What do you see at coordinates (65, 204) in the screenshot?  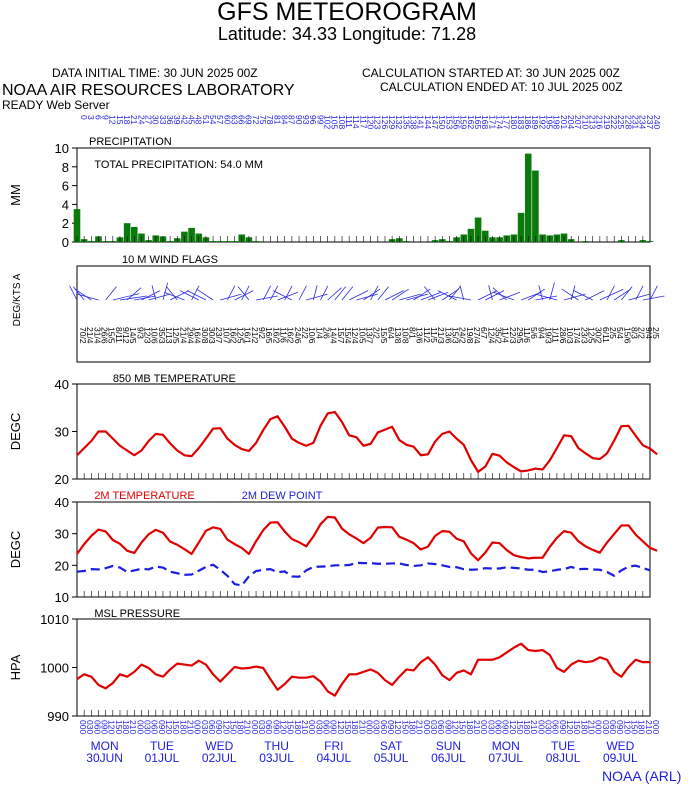 I see `precip-ytick-label: 4` at bounding box center [65, 204].